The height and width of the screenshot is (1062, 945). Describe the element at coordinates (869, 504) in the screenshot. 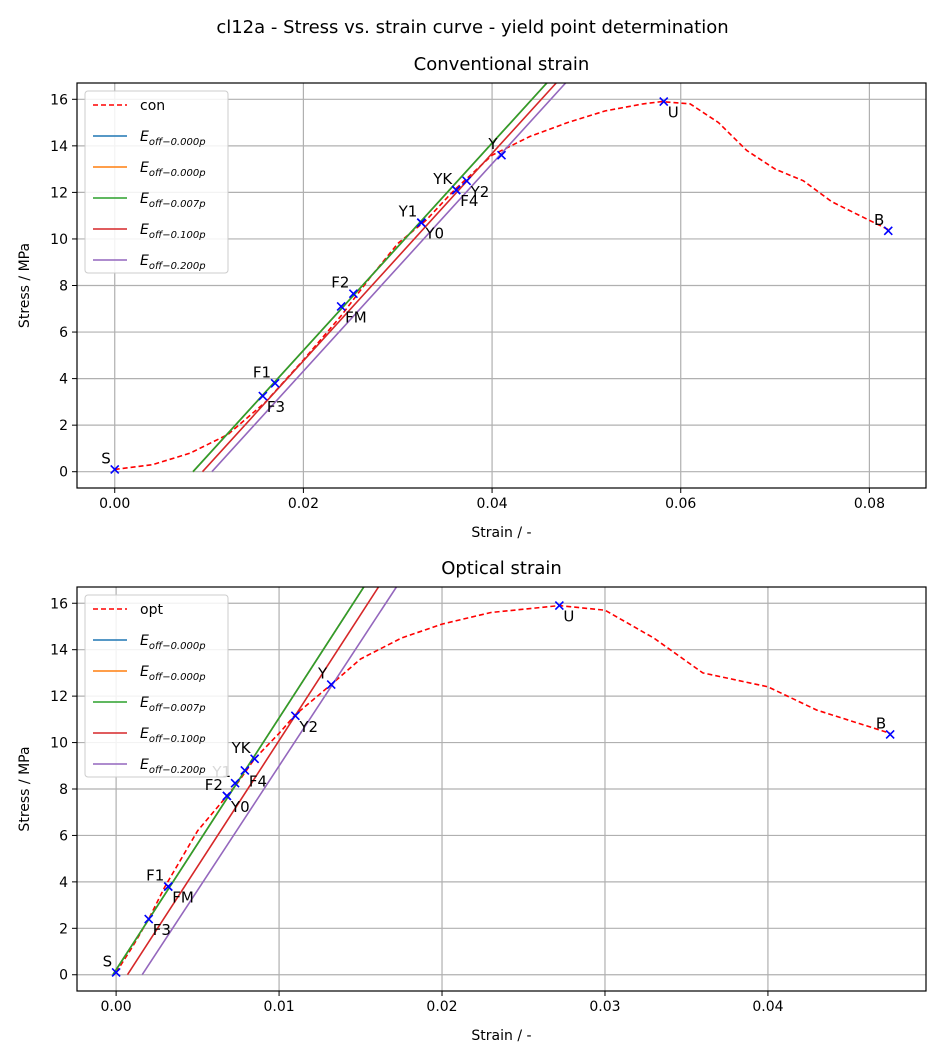

I see `x-tick-label: 0.08` at that location.